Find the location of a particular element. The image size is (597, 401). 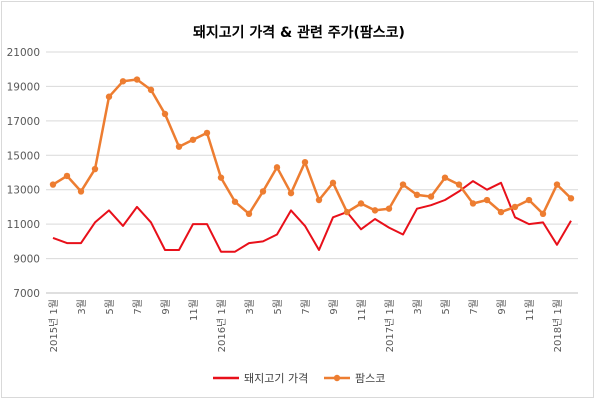

legend-marker is located at coordinates (337, 378).